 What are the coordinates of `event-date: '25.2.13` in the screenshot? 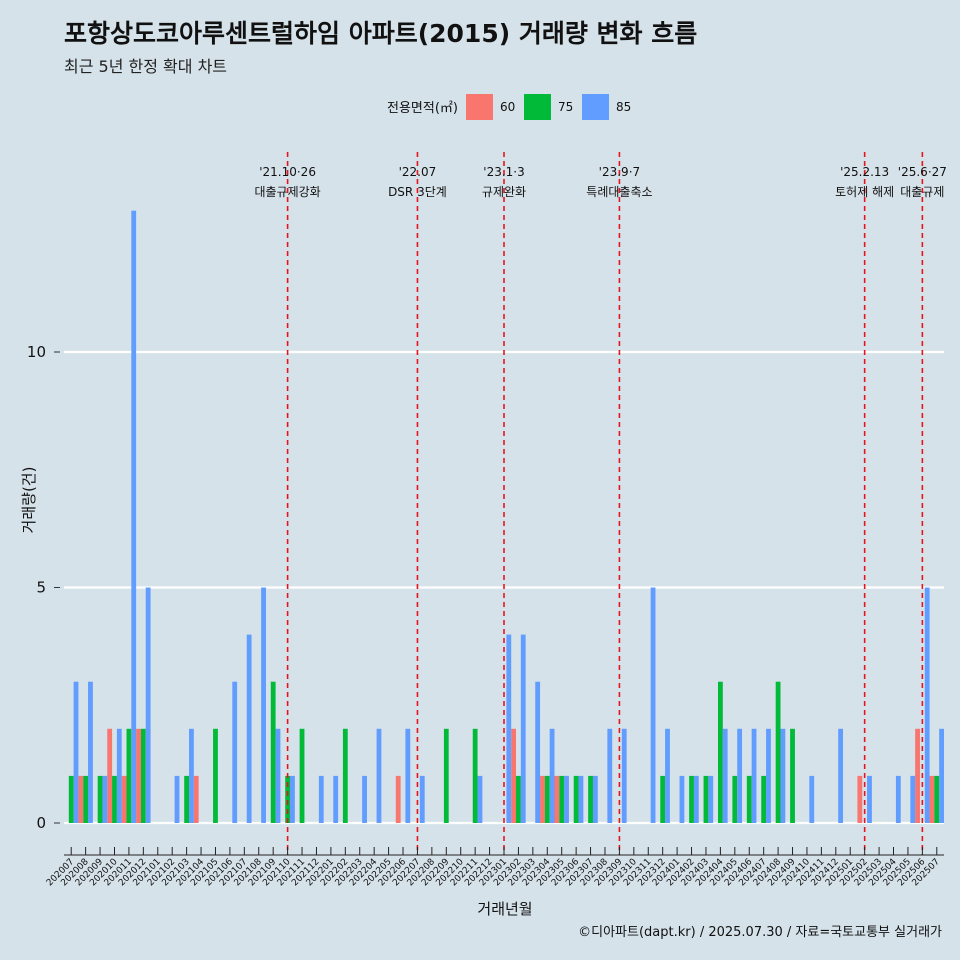 It's located at (864, 172).